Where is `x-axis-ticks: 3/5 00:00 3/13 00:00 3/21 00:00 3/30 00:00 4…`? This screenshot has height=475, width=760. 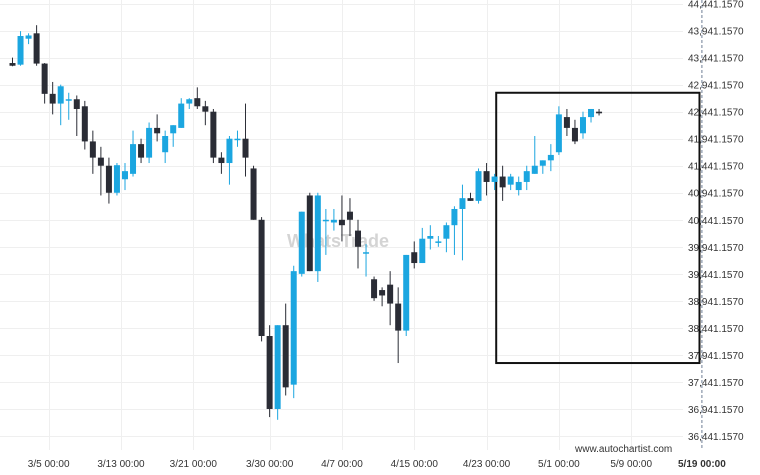 x-axis-ticks: 3/5 00:00 3/13 00:00 3/21 00:00 3/30 00:00 4… is located at coordinates (340, 464).